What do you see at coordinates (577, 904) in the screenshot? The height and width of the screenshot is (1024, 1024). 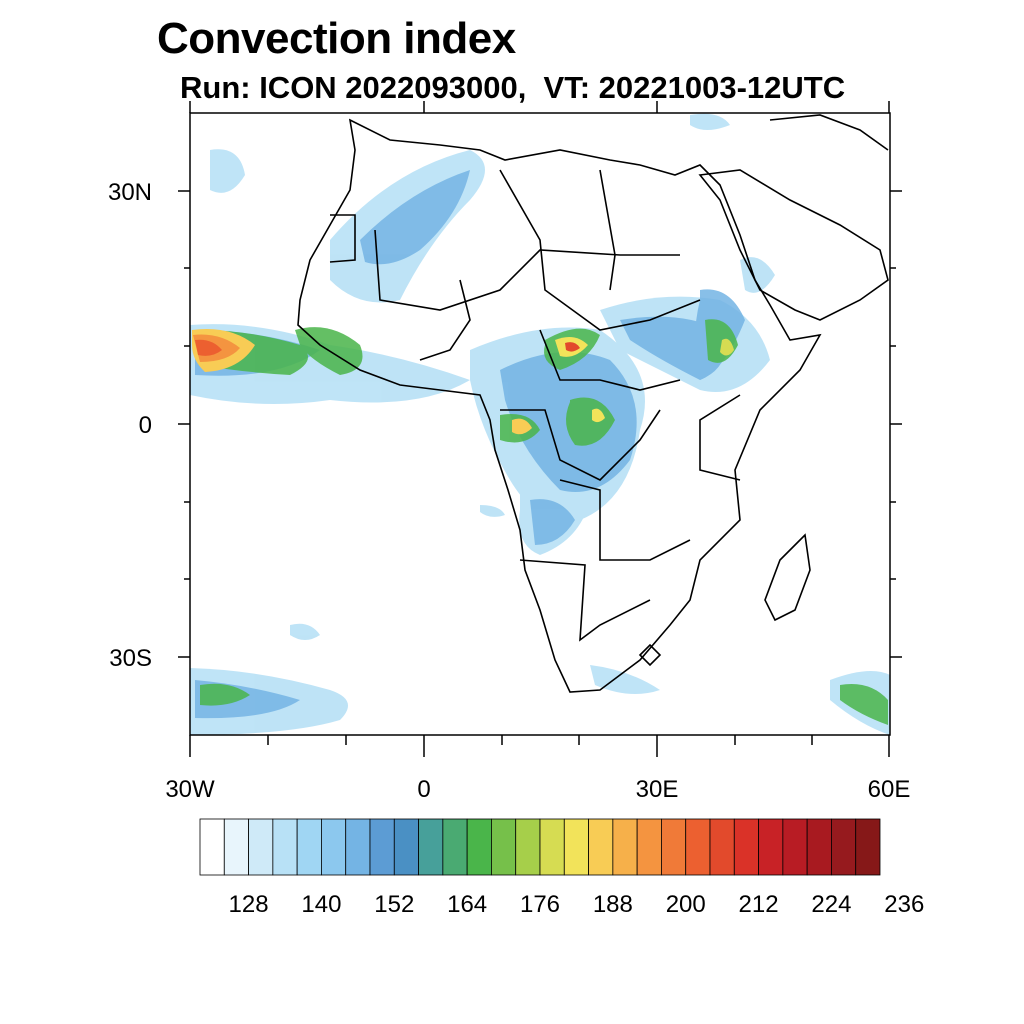 I see `colorbar-labels: 128 140 152 164 176 188 200 212 224 236` at bounding box center [577, 904].